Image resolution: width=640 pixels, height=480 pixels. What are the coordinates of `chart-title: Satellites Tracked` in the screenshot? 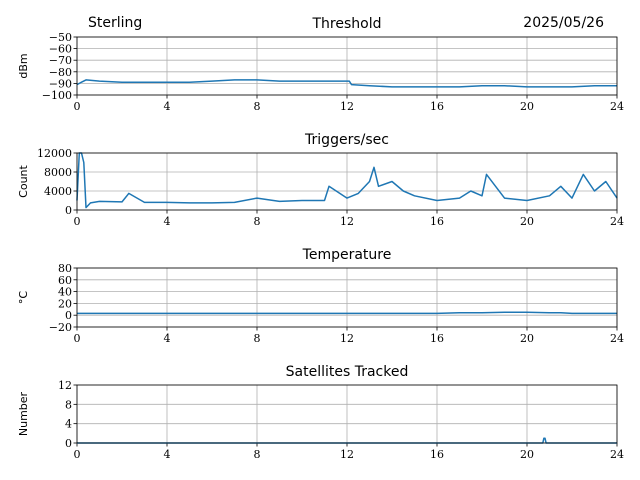 It's located at (347, 372).